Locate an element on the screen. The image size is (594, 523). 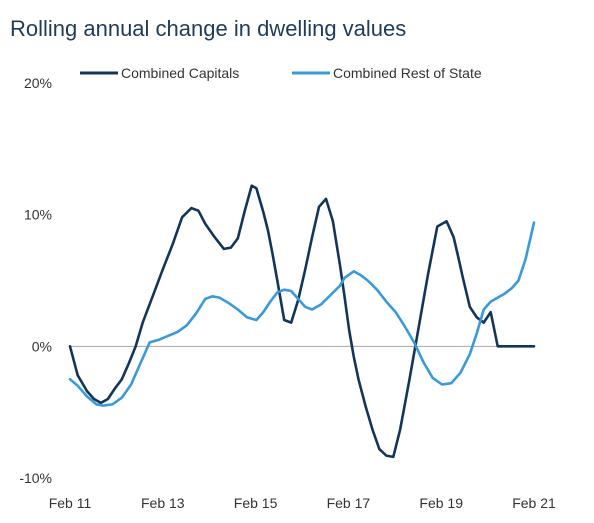
x-tick-label: Feb 21 is located at coordinates (534, 503).